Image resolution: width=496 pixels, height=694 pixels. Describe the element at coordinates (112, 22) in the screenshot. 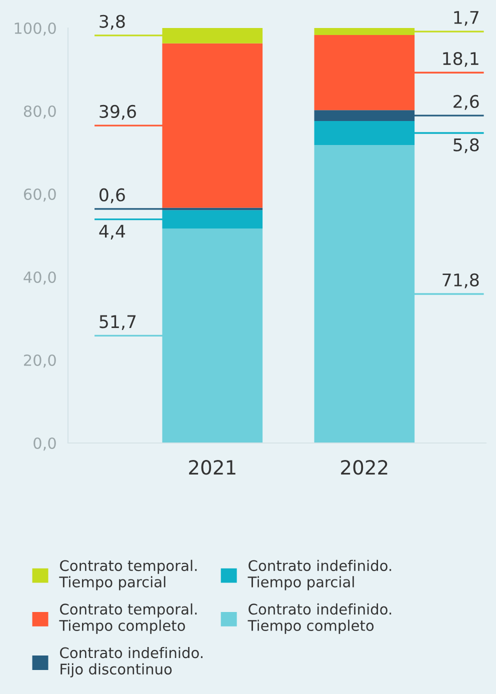

I see `data-label: 3,8` at that location.